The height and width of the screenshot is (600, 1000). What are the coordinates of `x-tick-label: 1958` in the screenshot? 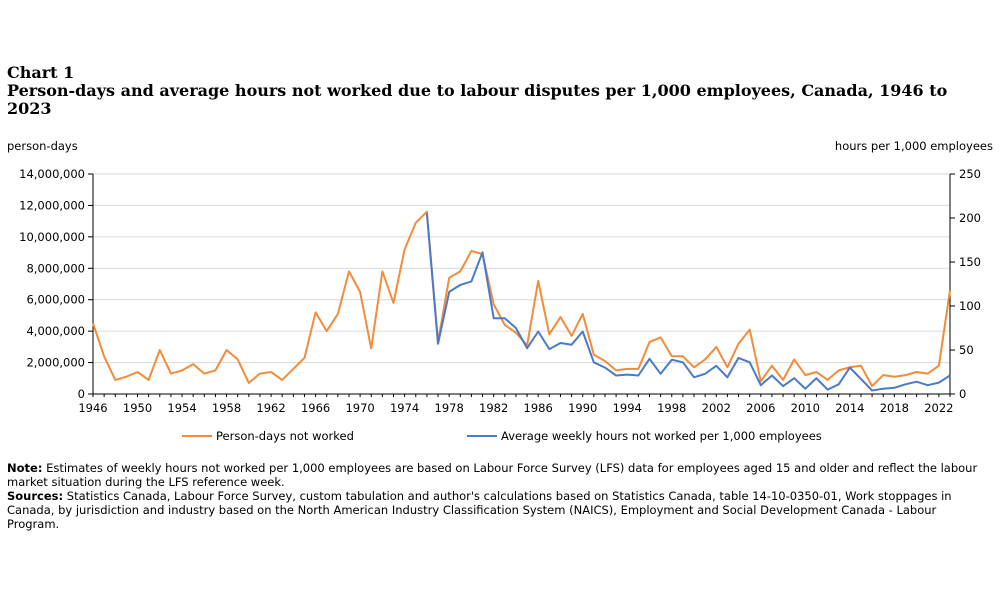 It's located at (226, 408).